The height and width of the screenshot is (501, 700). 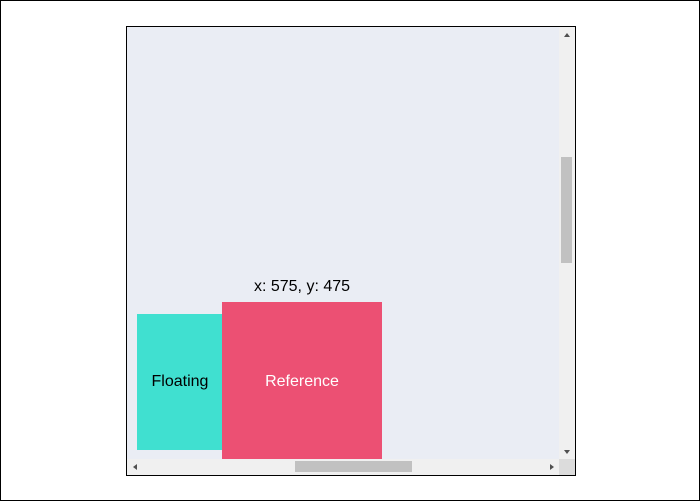 I want to click on scrollbar-corner, so click(x=567, y=467).